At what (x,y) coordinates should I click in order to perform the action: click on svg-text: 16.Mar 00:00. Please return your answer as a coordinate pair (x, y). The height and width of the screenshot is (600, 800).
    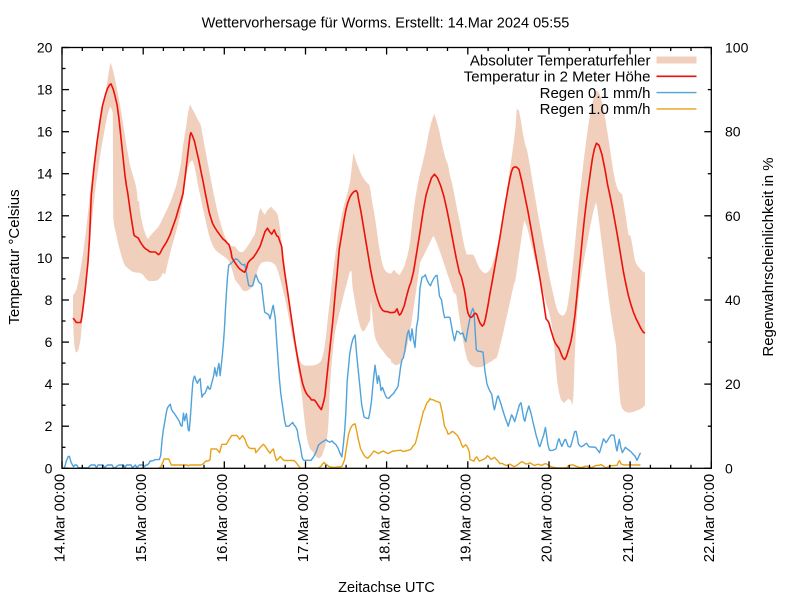
    Looking at the image, I should click on (222, 518).